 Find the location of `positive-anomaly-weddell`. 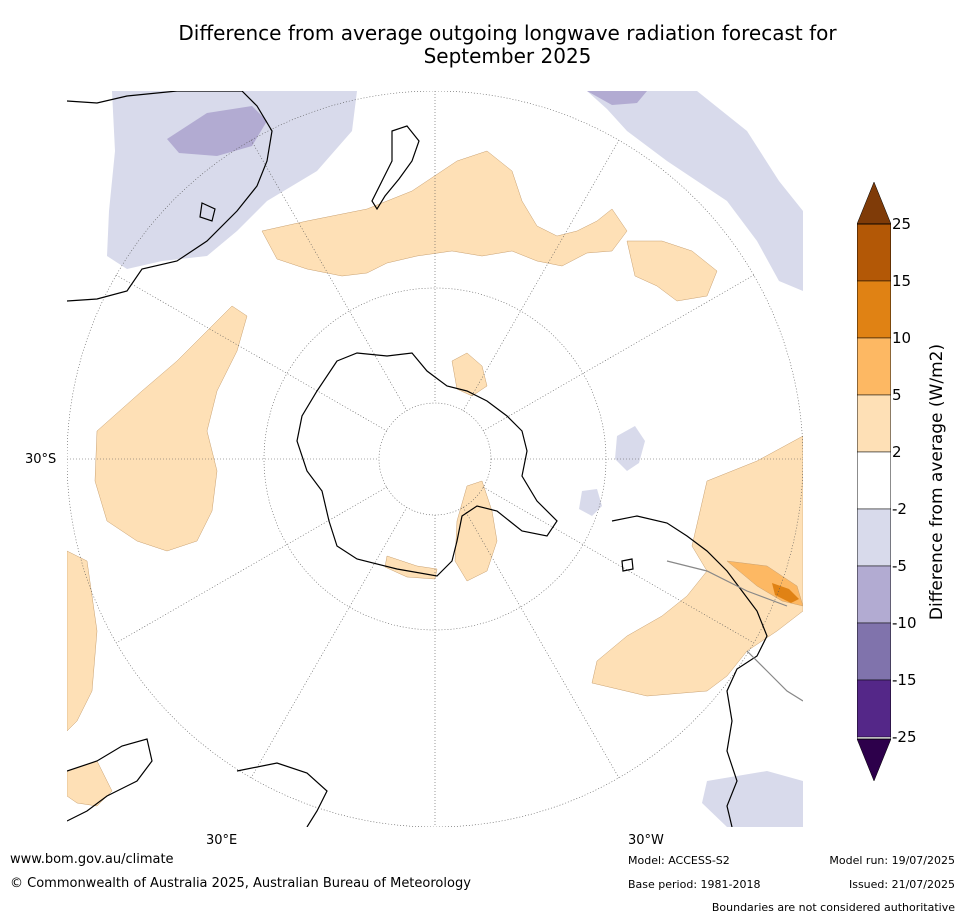

positive-anomaly-weddell is located at coordinates (476, 531).